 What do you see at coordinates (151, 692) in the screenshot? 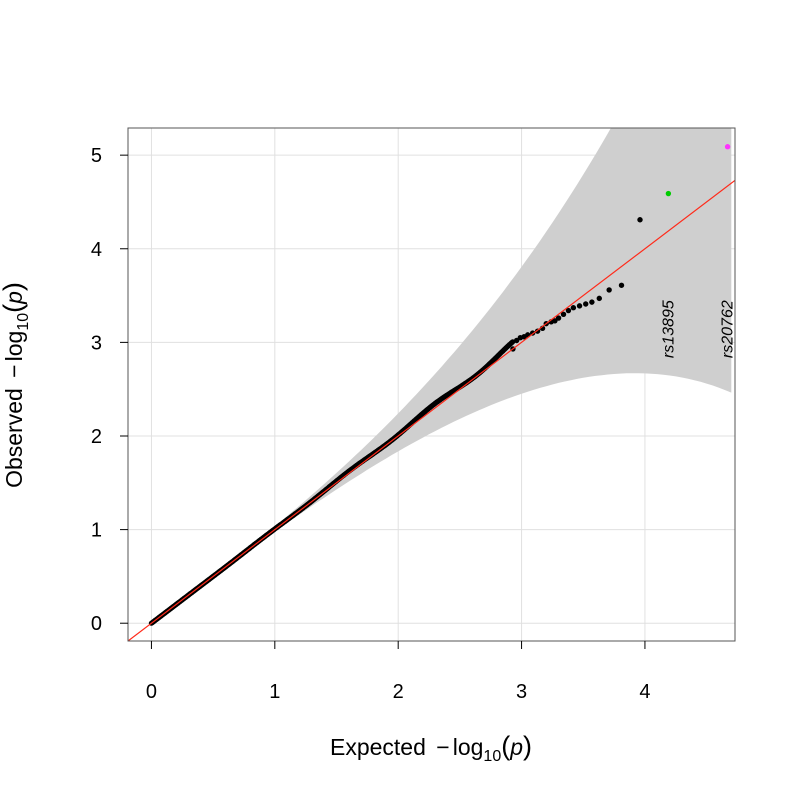
I see `x-tick-label: 0` at bounding box center [151, 692].